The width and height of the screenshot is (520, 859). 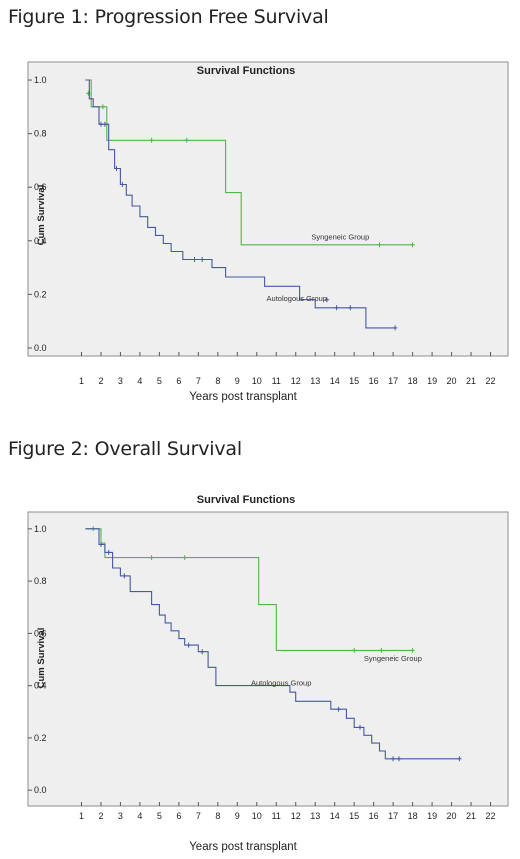 I want to click on figure-1-caption: Figure 1: Progression Free Survival, so click(x=168, y=17).